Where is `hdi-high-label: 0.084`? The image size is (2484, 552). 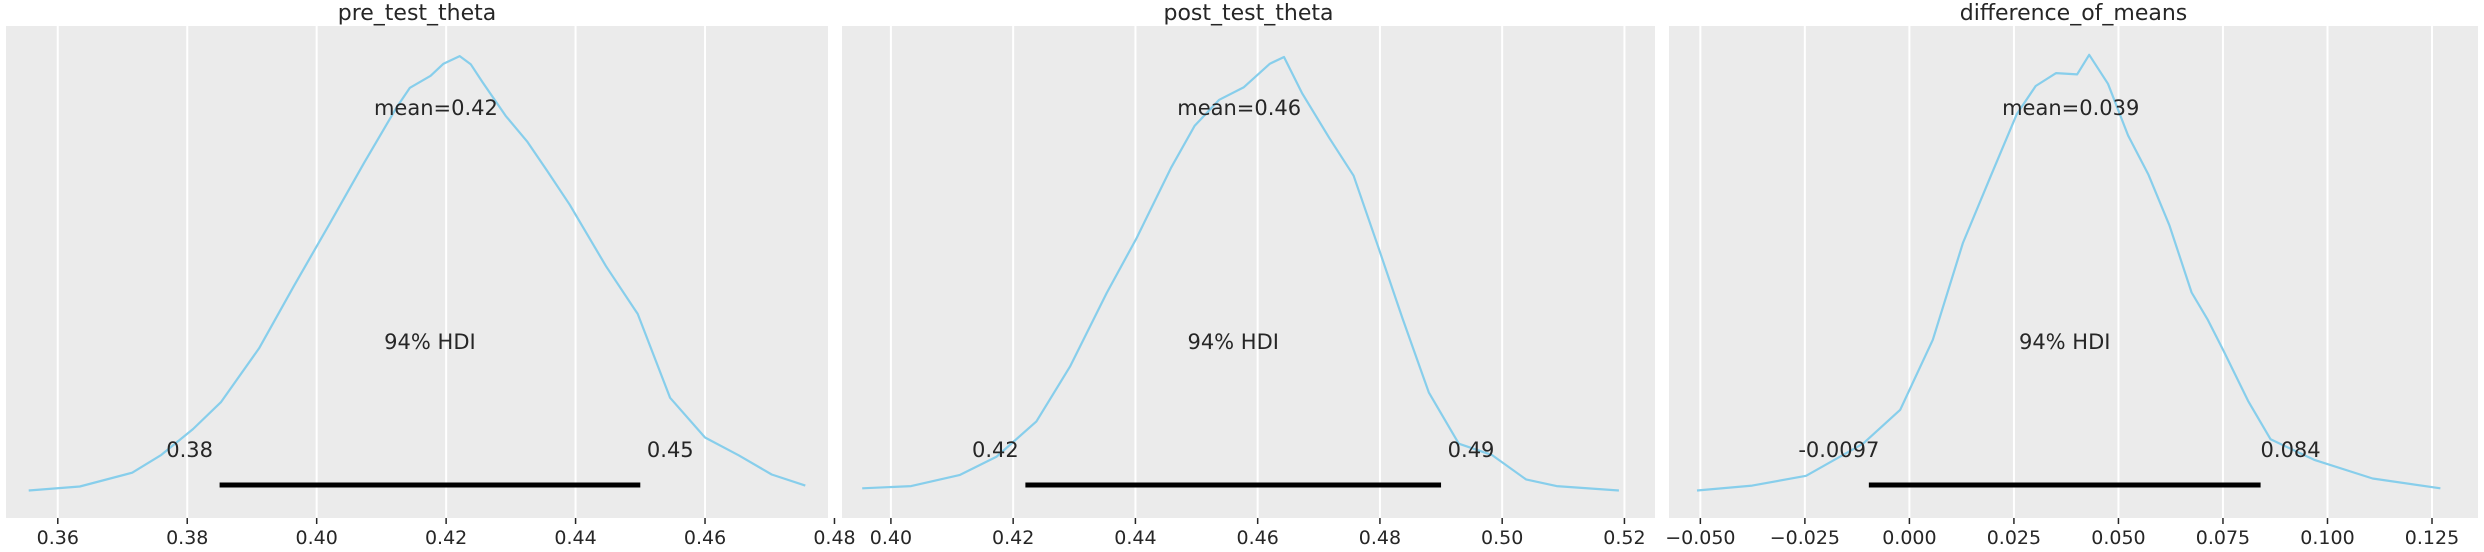 hdi-high-label: 0.084 is located at coordinates (2291, 450).